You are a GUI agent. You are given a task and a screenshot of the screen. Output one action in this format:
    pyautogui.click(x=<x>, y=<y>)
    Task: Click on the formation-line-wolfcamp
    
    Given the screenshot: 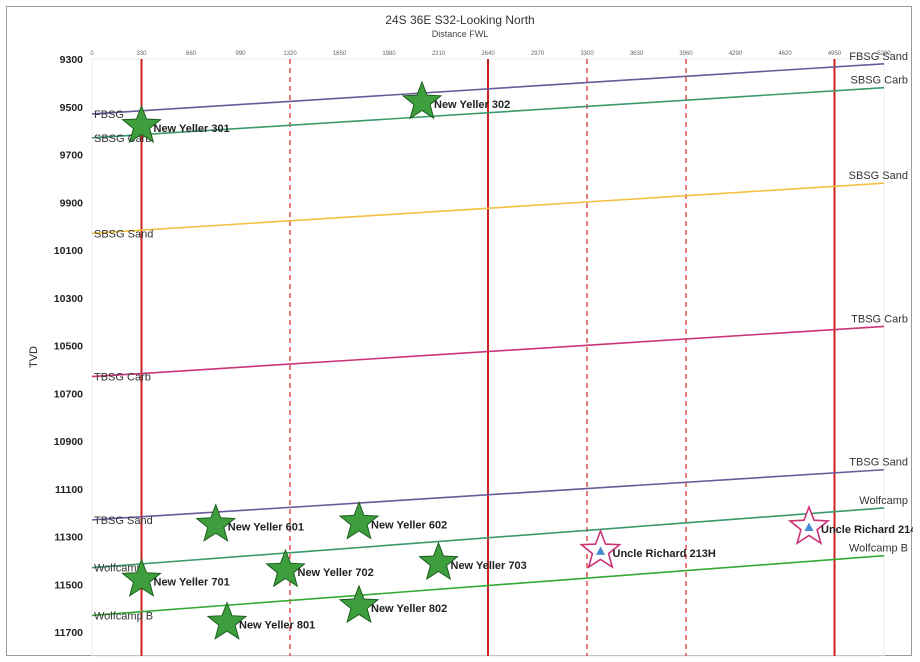 What is the action you would take?
    pyautogui.click(x=488, y=538)
    